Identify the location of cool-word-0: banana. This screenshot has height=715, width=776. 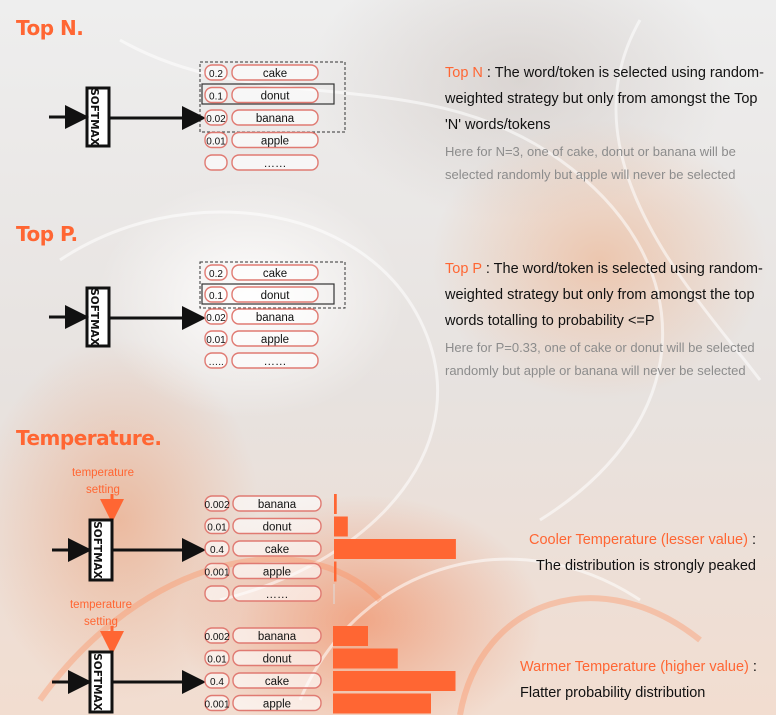
(277, 505).